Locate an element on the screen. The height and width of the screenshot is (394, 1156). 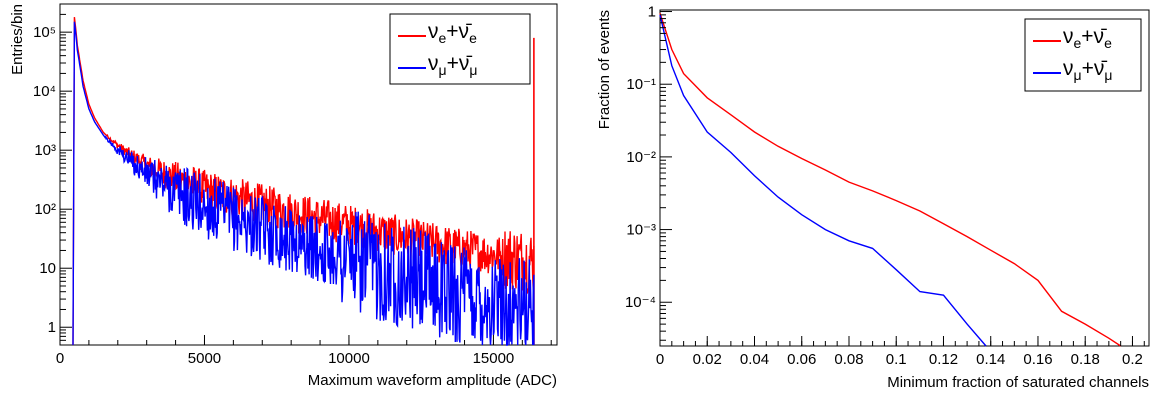
y-tick-label: 10⁻⁴ is located at coordinates (640, 302).